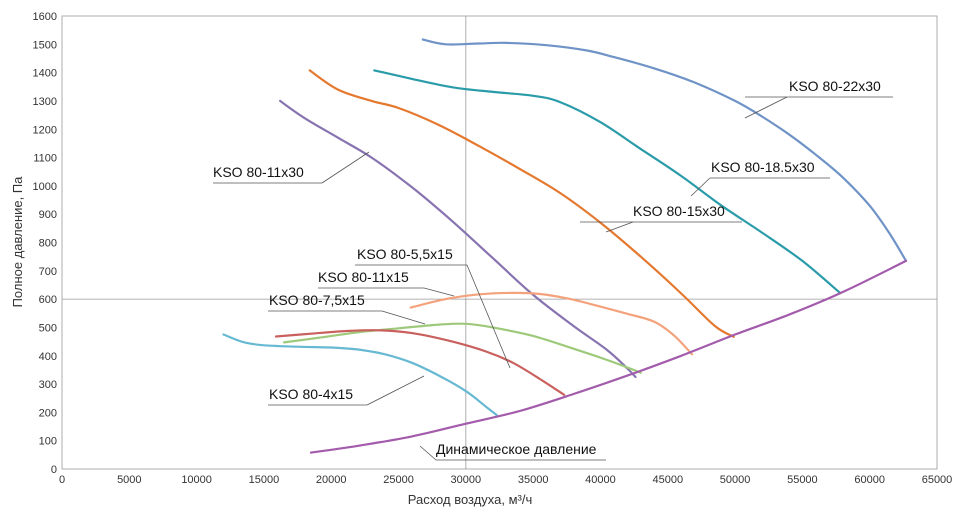 Image resolution: width=955 pixels, height=512 pixels. Describe the element at coordinates (363, 277) in the screenshot. I see `series-label: KSO 80-11x15` at that location.